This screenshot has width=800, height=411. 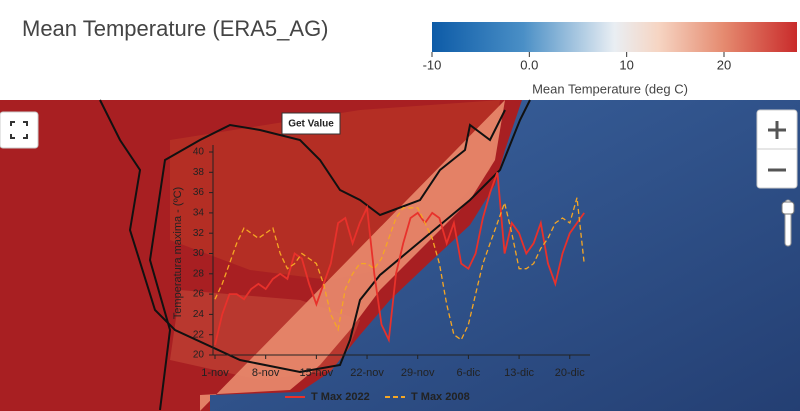 What do you see at coordinates (199, 172) in the screenshot?
I see `y-tick-label: 38` at bounding box center [199, 172].